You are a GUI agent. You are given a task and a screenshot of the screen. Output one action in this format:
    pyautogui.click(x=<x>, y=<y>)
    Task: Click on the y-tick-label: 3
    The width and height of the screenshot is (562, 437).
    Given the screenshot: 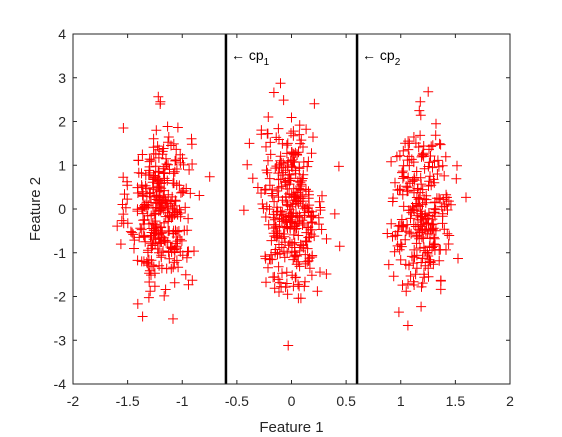 What is the action you would take?
    pyautogui.click(x=62, y=78)
    